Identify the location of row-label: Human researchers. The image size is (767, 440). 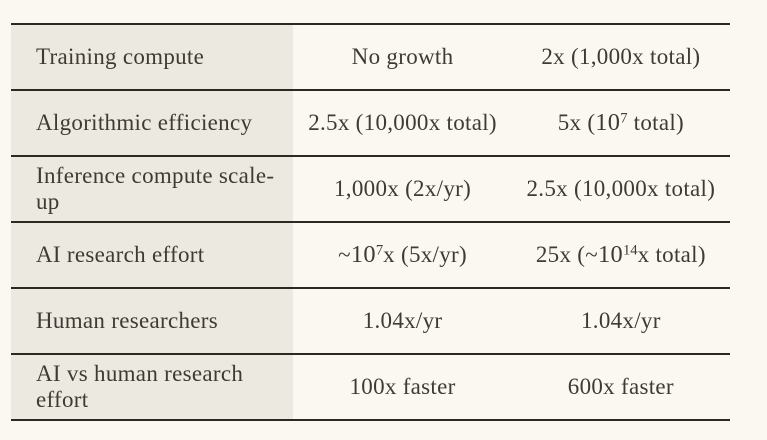
(152, 321).